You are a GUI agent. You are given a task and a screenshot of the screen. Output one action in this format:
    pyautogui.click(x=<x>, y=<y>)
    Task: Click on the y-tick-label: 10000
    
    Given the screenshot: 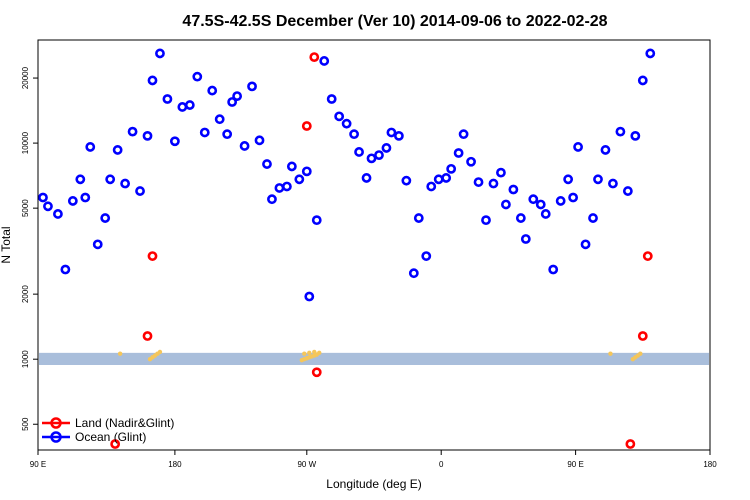 What is the action you would take?
    pyautogui.click(x=25, y=142)
    